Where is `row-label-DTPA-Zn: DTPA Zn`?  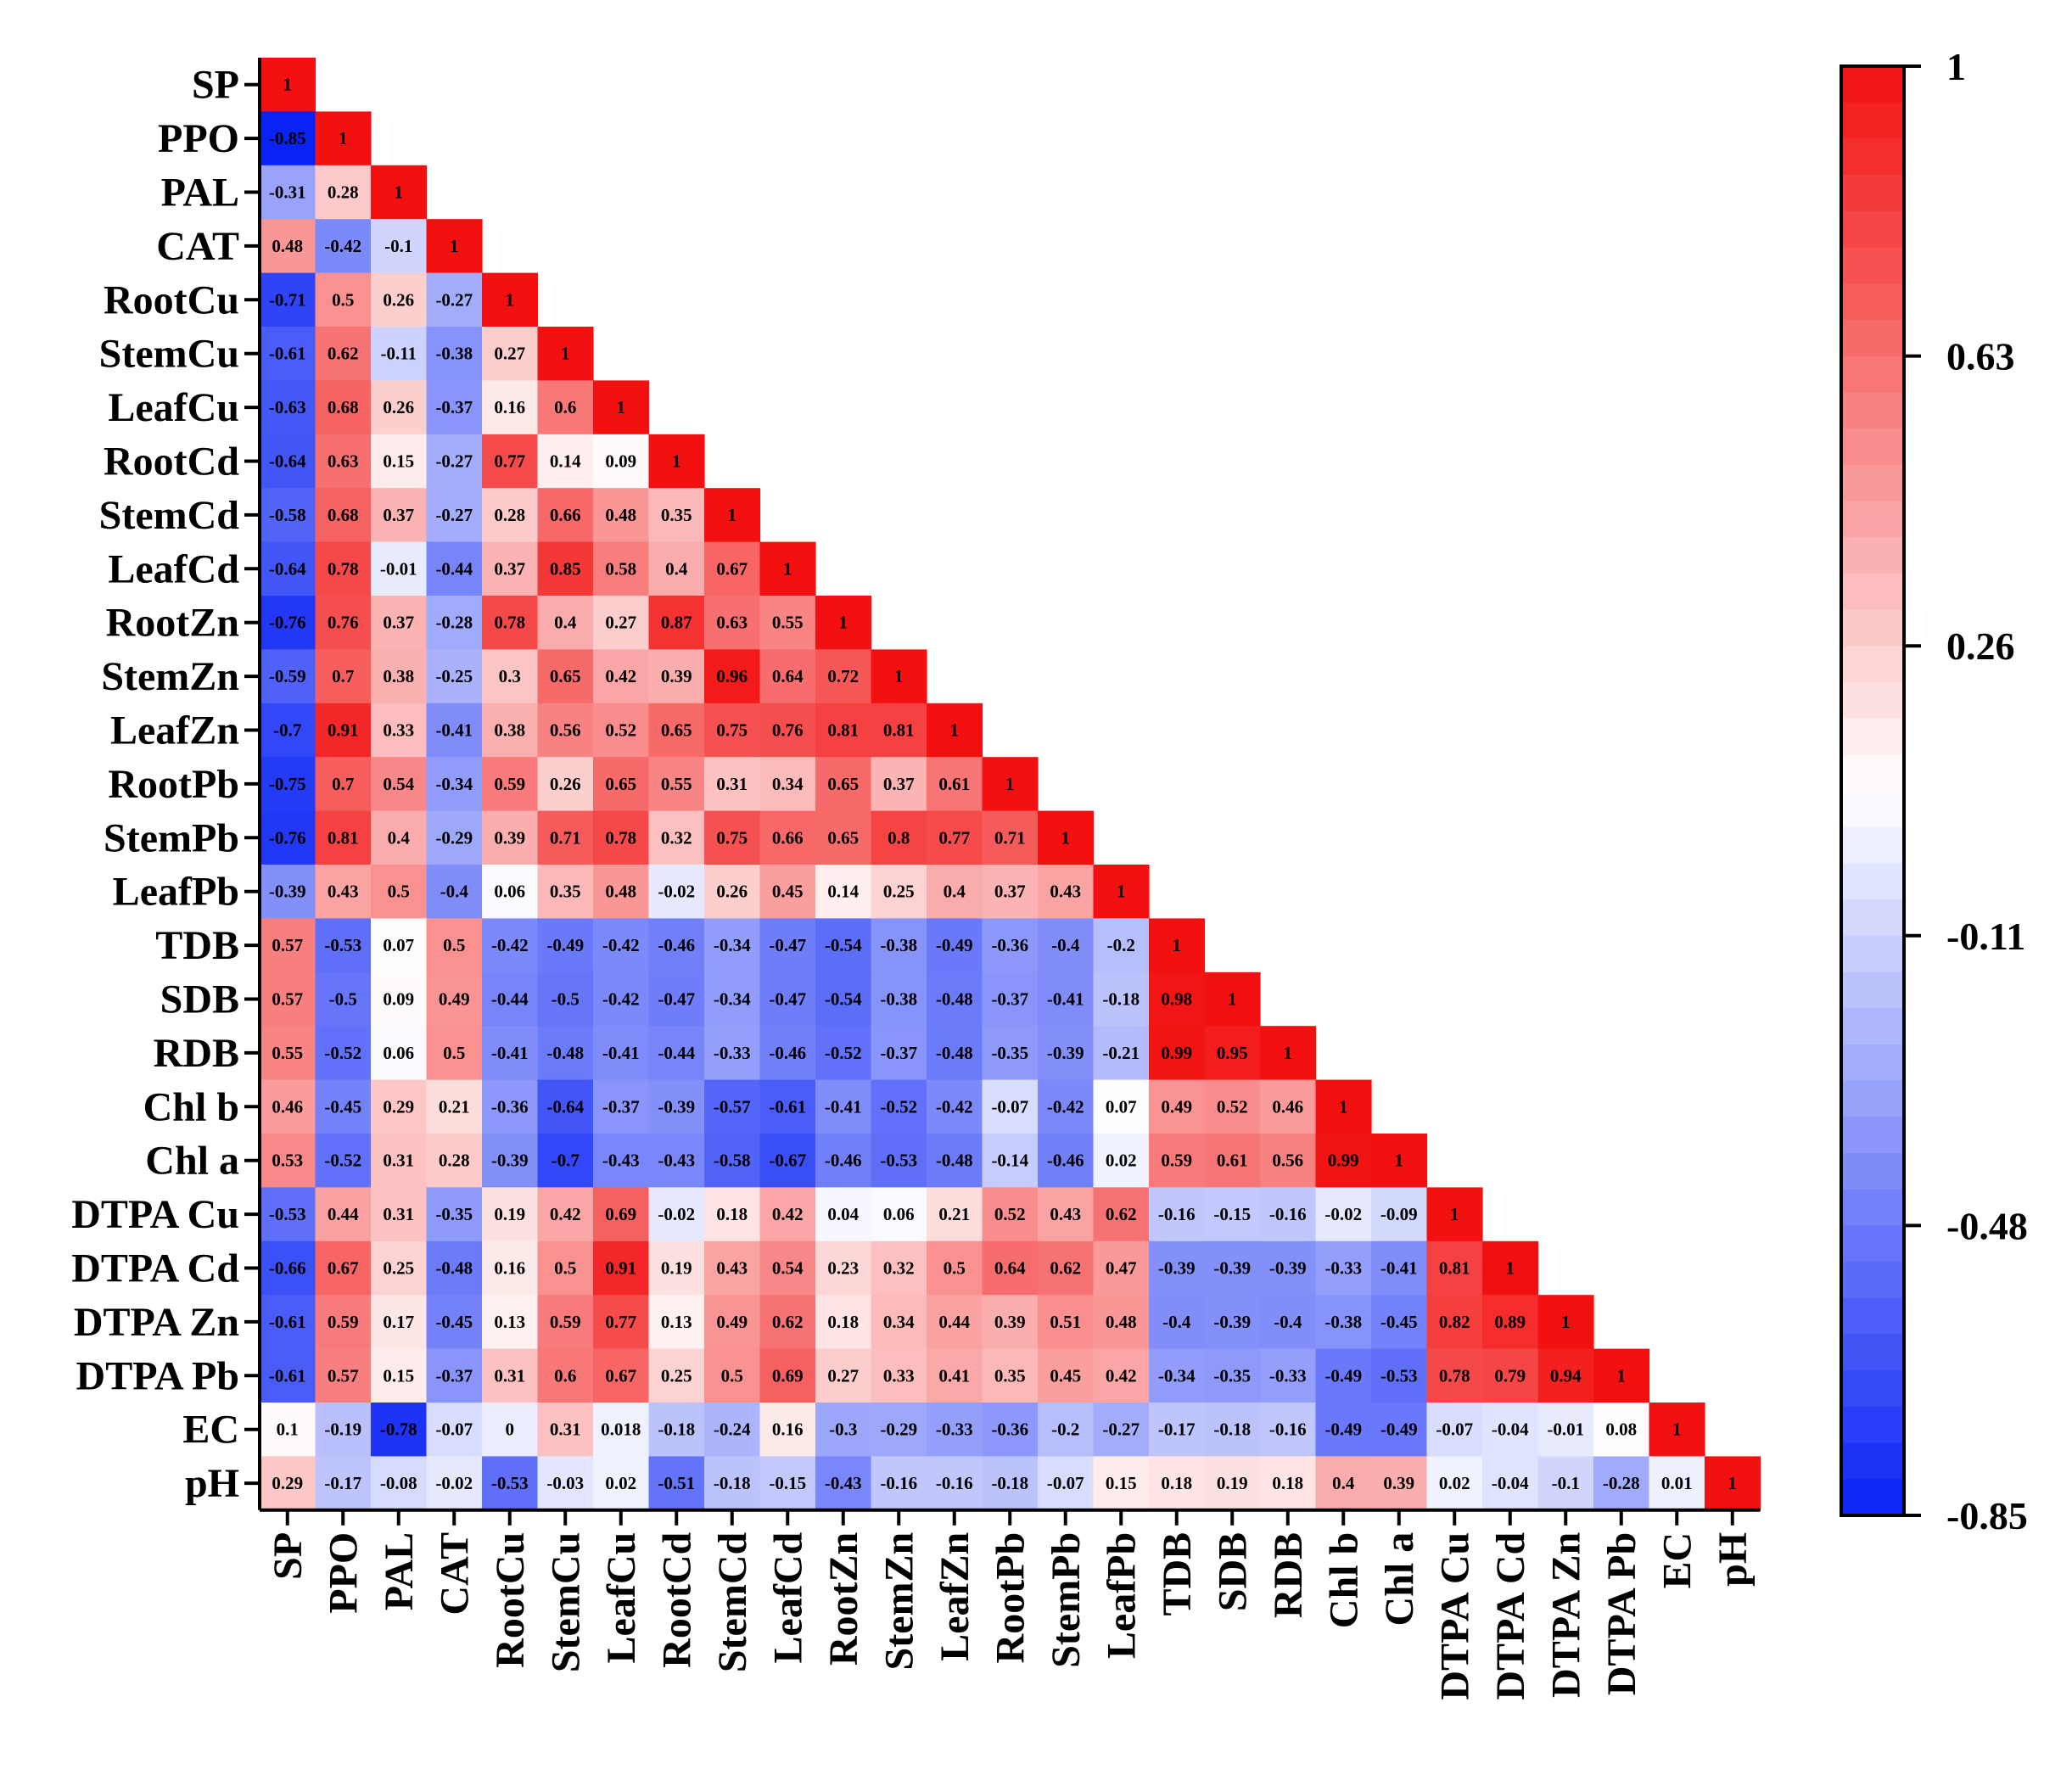 row-label-DTPA-Zn: DTPA Zn is located at coordinates (157, 1322).